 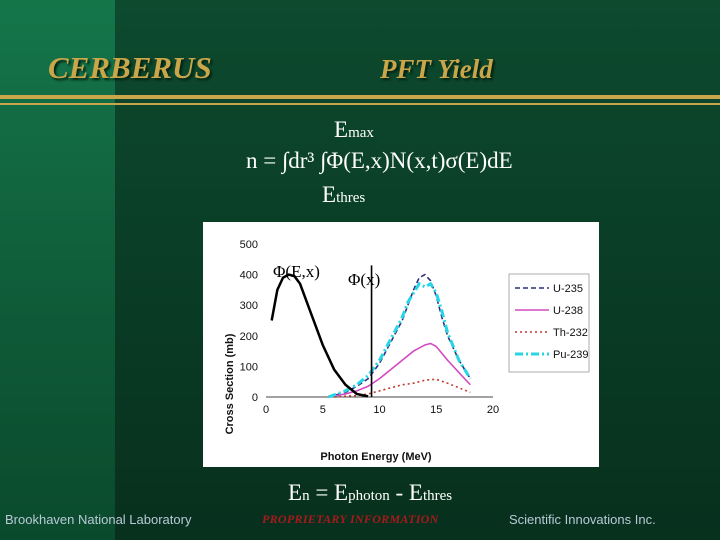 What do you see at coordinates (570, 333) in the screenshot?
I see `legend-label: Th-232` at bounding box center [570, 333].